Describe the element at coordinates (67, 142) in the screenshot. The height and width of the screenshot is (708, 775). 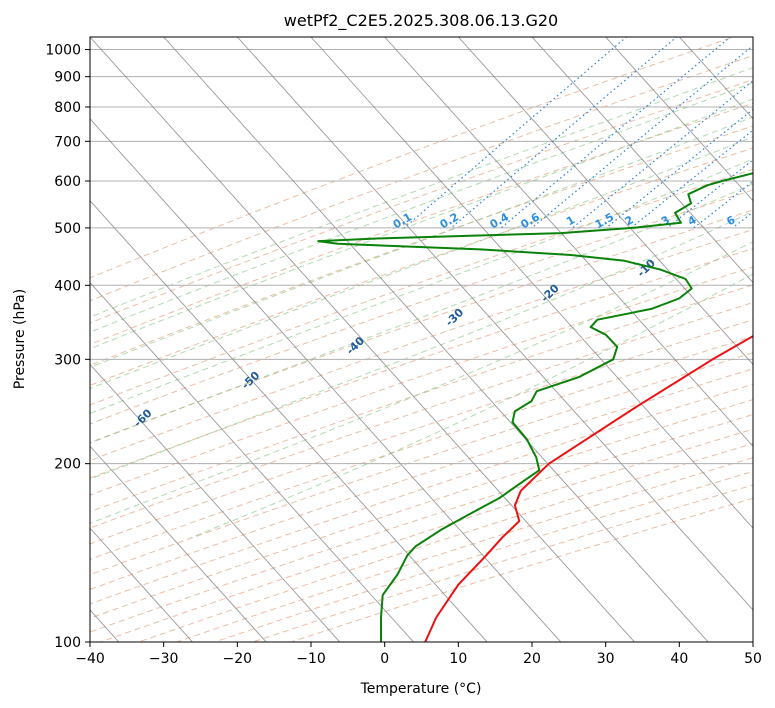
I see `y-tick-label: 700` at that location.